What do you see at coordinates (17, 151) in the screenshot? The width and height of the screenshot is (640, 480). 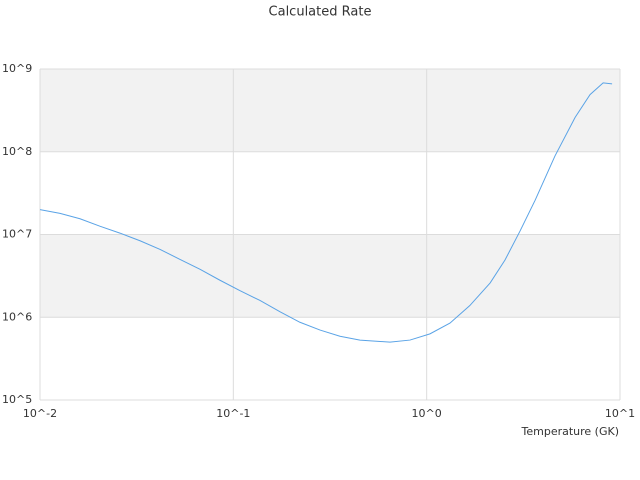 I see `y-tick-label: 10^8` at bounding box center [17, 151].